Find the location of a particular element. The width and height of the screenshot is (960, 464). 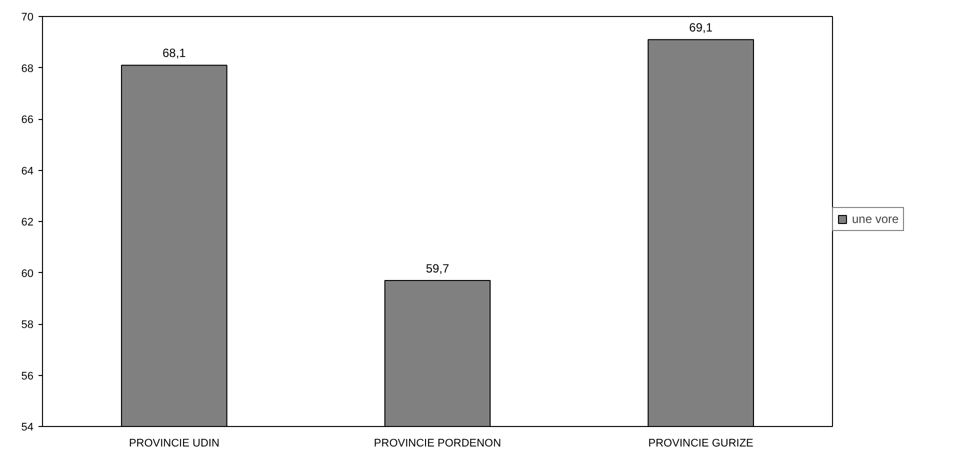

y-tick-label: 58 is located at coordinates (27, 325).